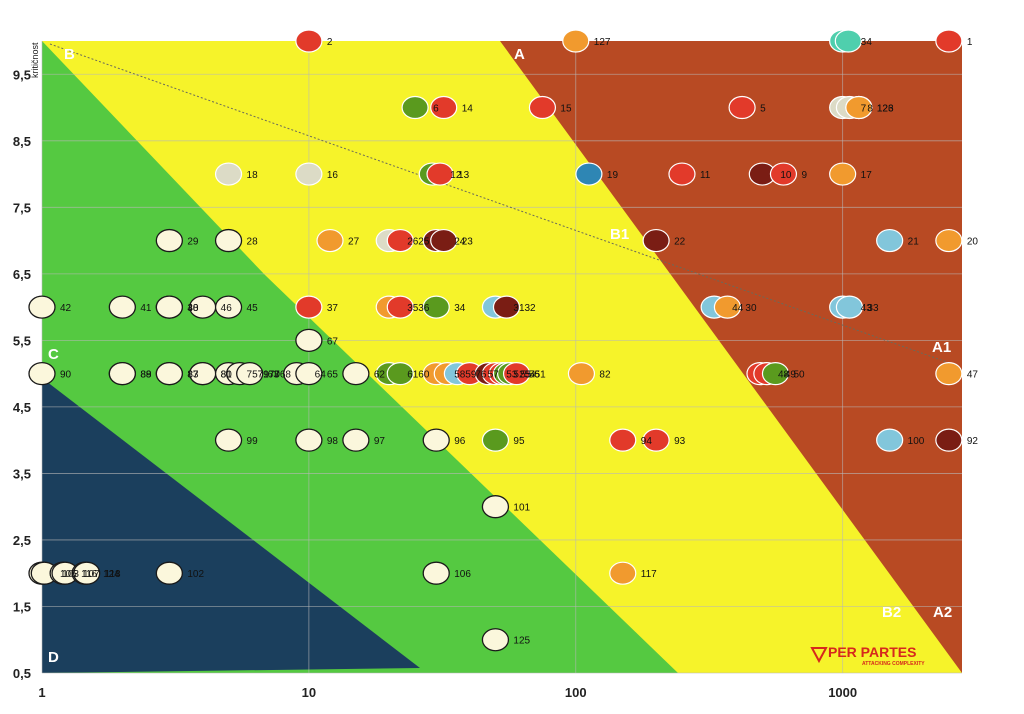 This screenshot has height=714, width=1024. Describe the element at coordinates (309, 692) in the screenshot. I see `x-tick-label: 10` at that location.